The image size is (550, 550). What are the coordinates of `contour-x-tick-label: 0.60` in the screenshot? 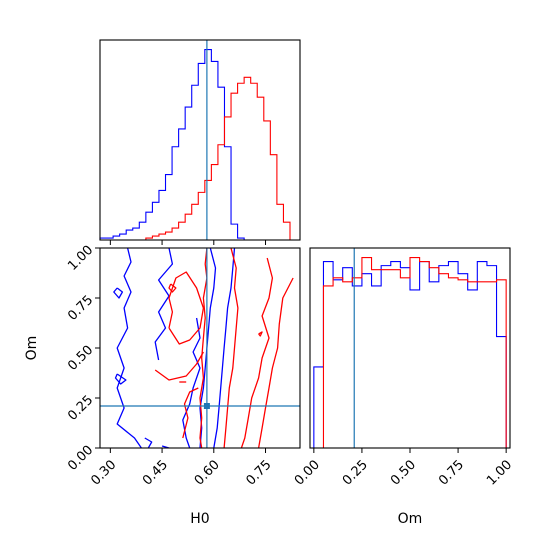 It's located at (207, 472).